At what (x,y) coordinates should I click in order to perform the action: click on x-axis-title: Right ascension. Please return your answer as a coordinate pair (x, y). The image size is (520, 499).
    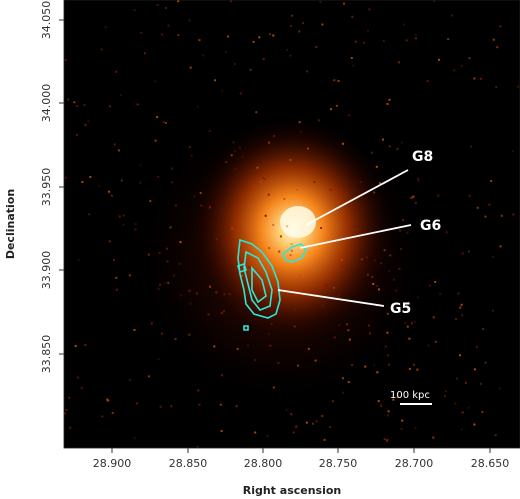
    Looking at the image, I should click on (292, 490).